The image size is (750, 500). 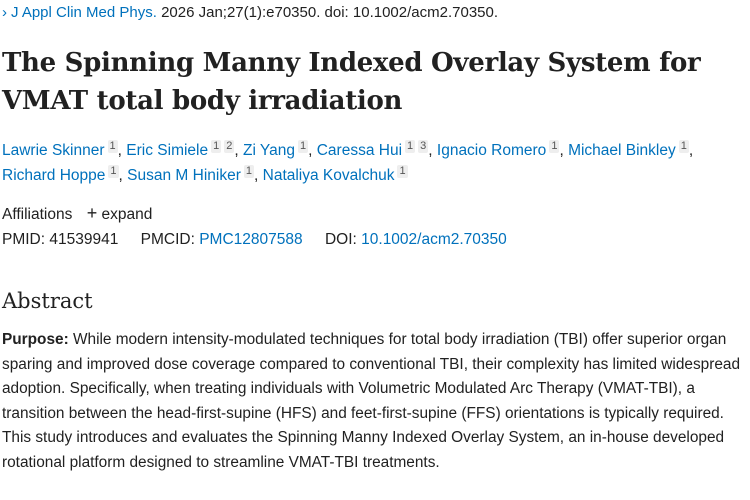 I want to click on doi-label: DOI:, so click(x=340, y=239).